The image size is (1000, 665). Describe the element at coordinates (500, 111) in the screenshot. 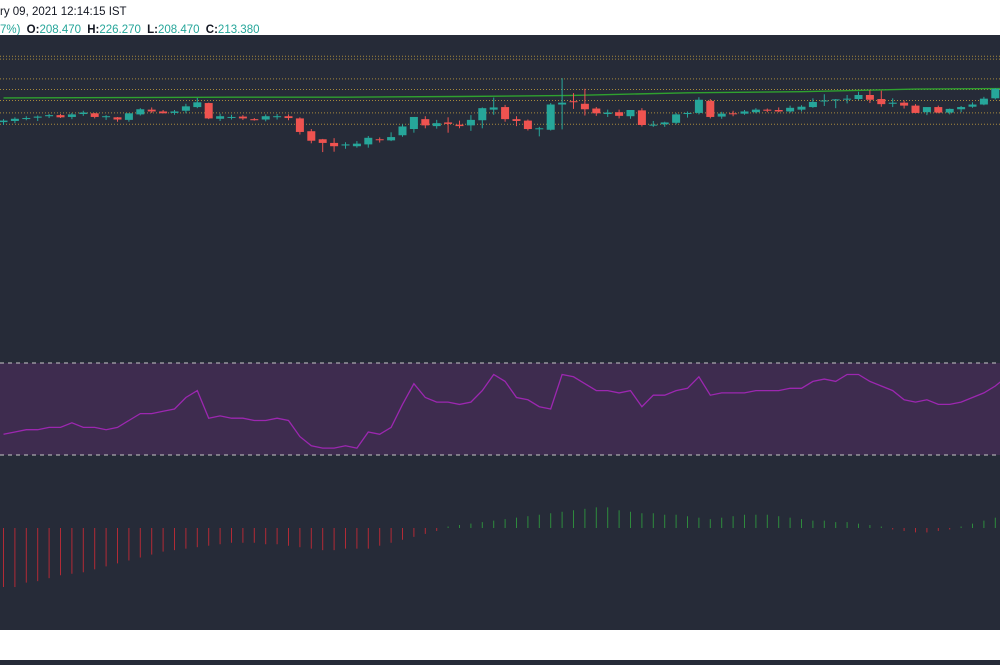

I see `candlestick-series` at that location.